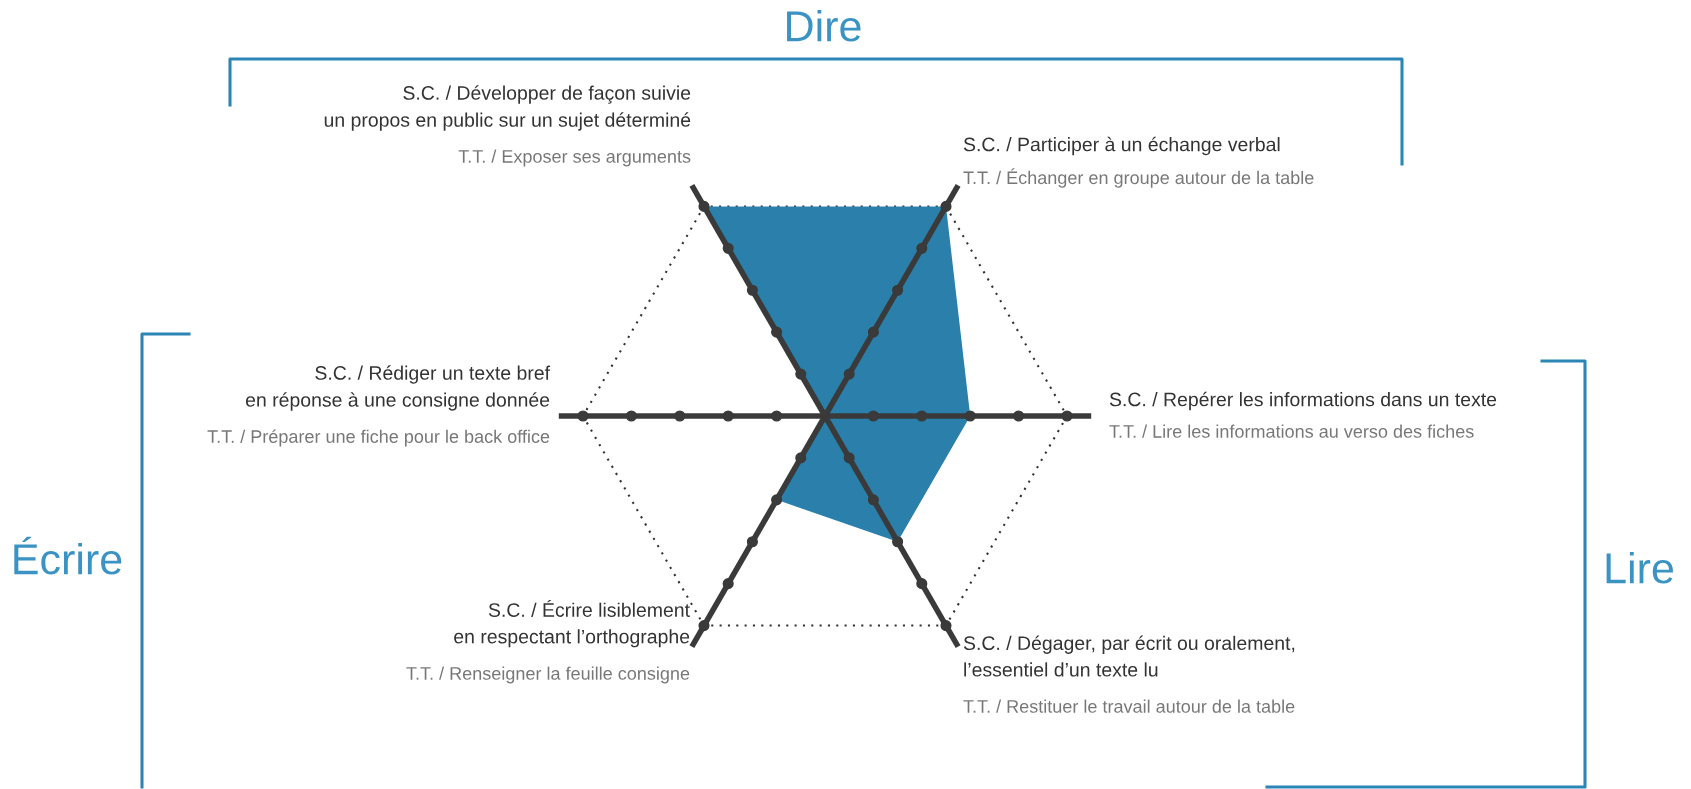 This screenshot has height=789, width=1691. What do you see at coordinates (1138, 178) in the screenshot?
I see `text: T.T. / Échanger en groupe autour de la table` at bounding box center [1138, 178].